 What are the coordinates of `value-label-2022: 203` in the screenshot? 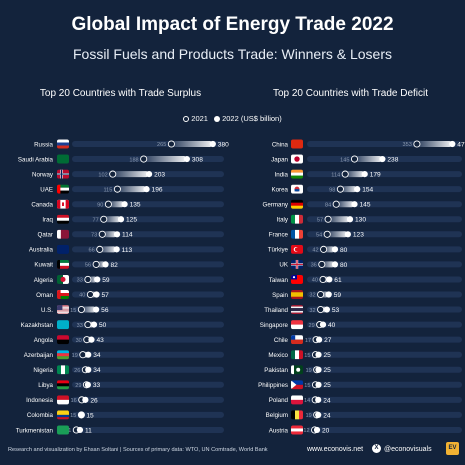 It's located at (159, 175).